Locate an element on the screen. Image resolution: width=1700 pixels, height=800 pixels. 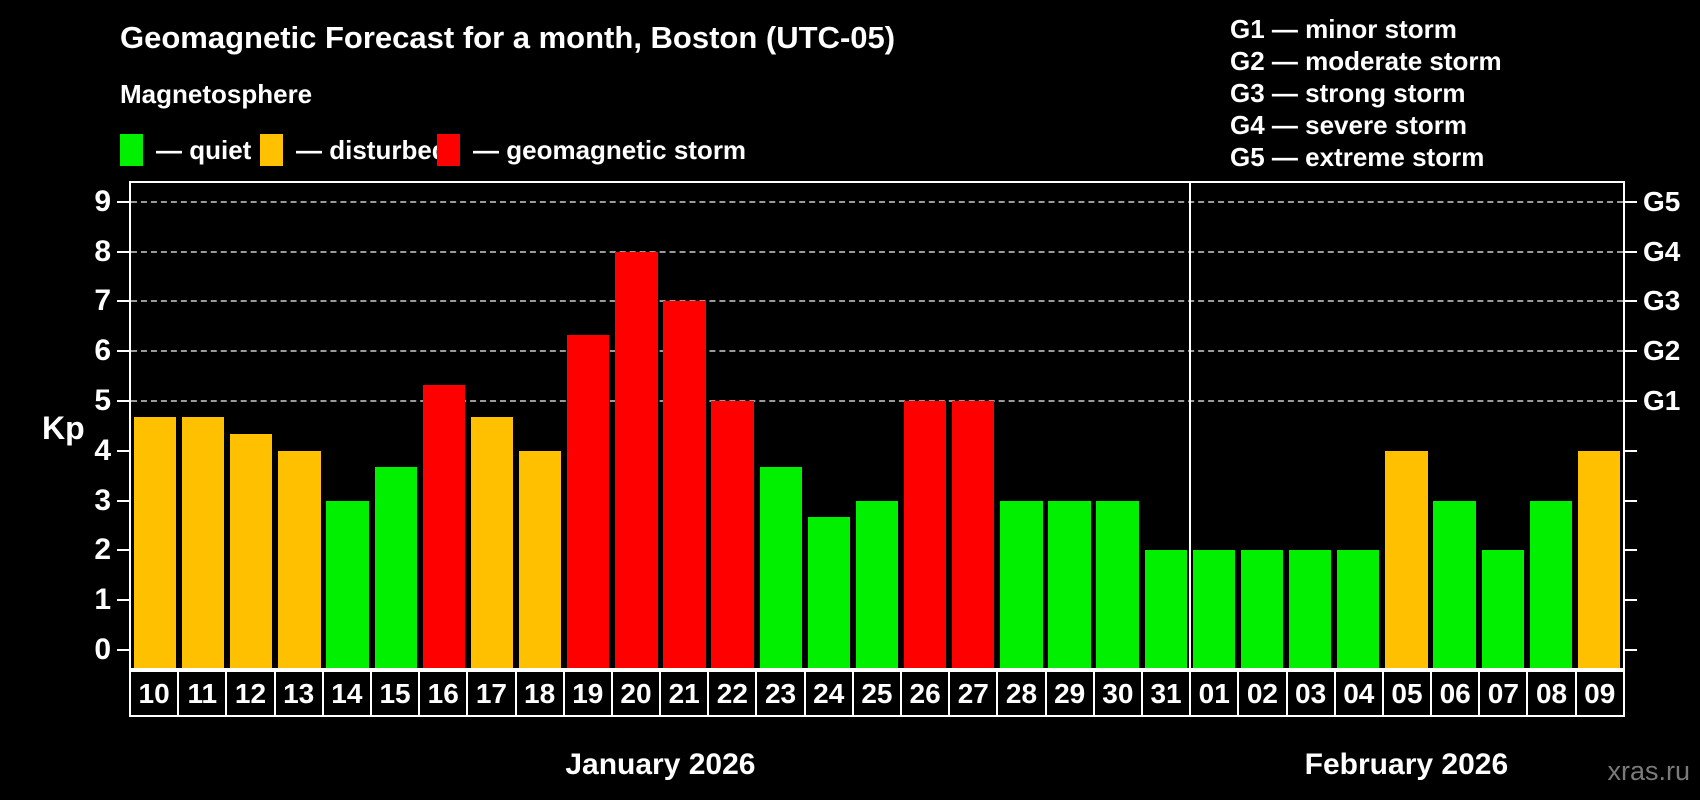
y-axis-label-1: 1 is located at coordinates (102, 600).